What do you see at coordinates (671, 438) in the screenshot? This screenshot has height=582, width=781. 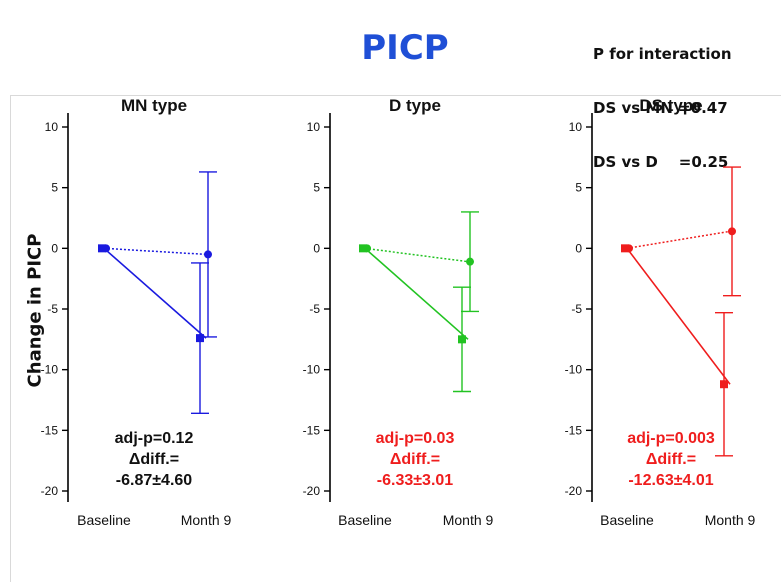 I see `stats-annotation: adj-p=0.003` at bounding box center [671, 438].